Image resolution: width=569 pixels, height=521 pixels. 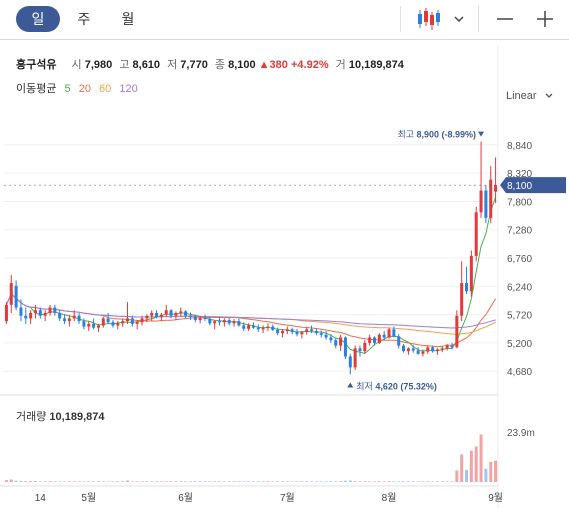 I want to click on low-annotation-value: 4,620 (75.32%), so click(x=405, y=386).